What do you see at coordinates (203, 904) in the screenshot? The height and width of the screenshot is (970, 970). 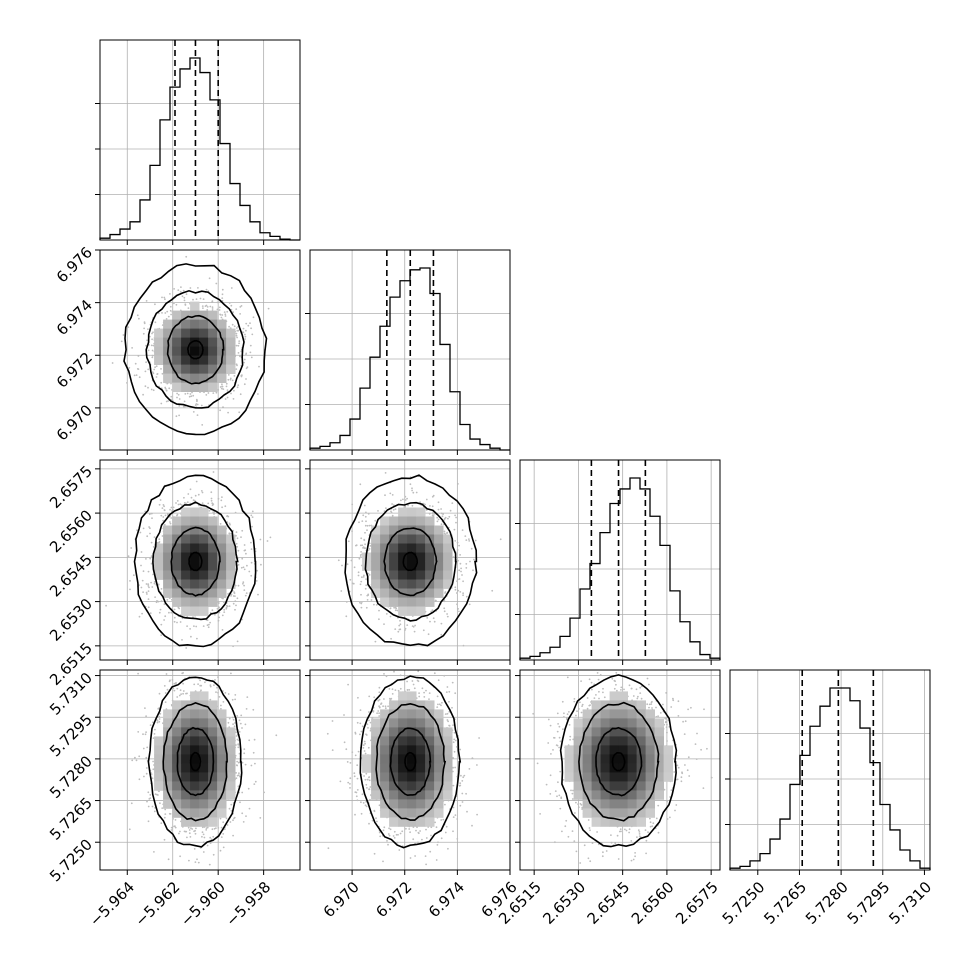 I see `x-tick-label: −5.960` at bounding box center [203, 904].